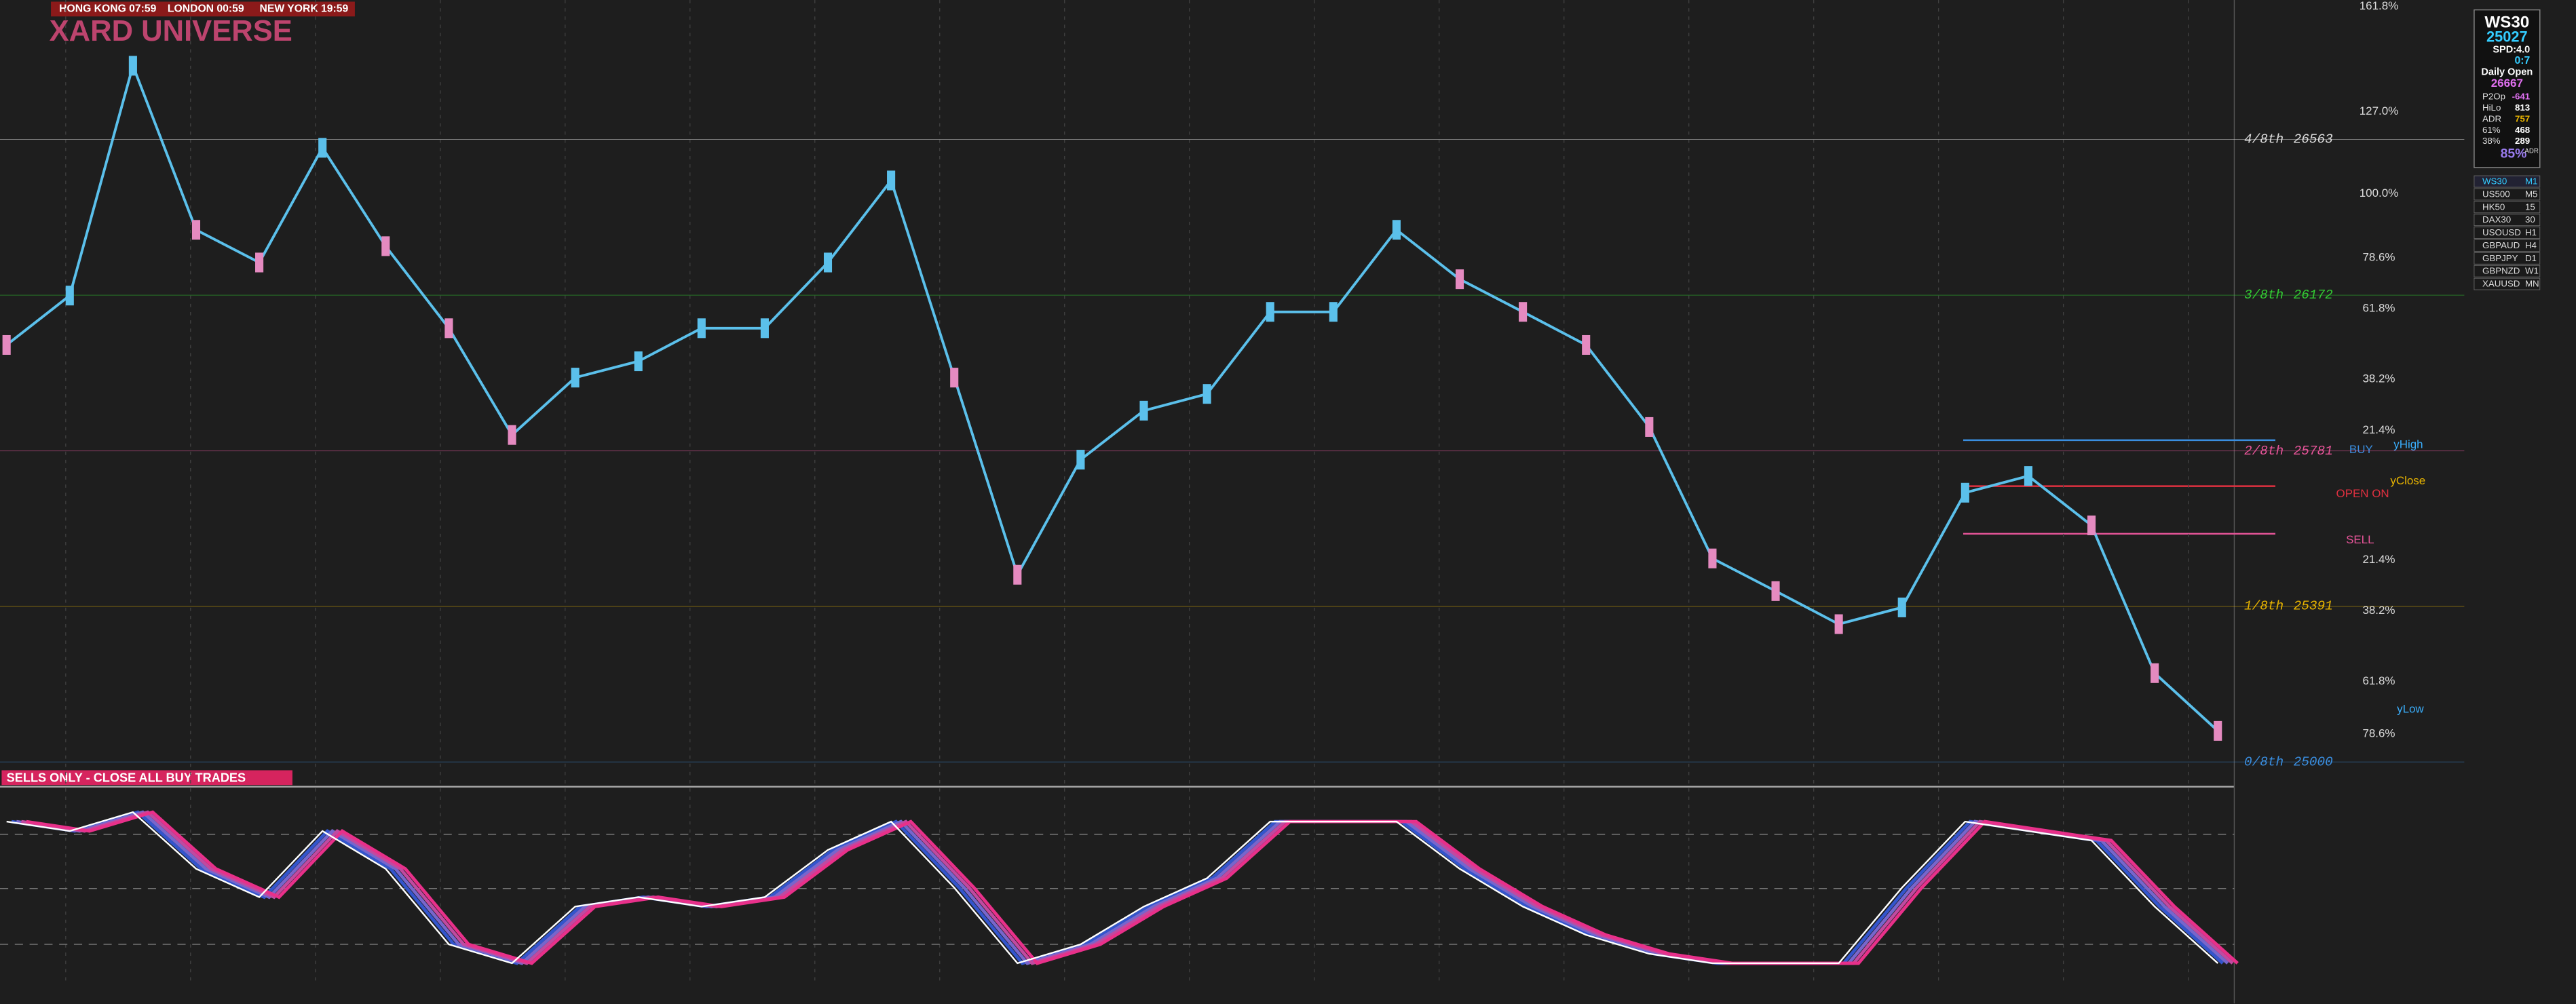  I want to click on adr-tag: ADR, so click(2531, 151).